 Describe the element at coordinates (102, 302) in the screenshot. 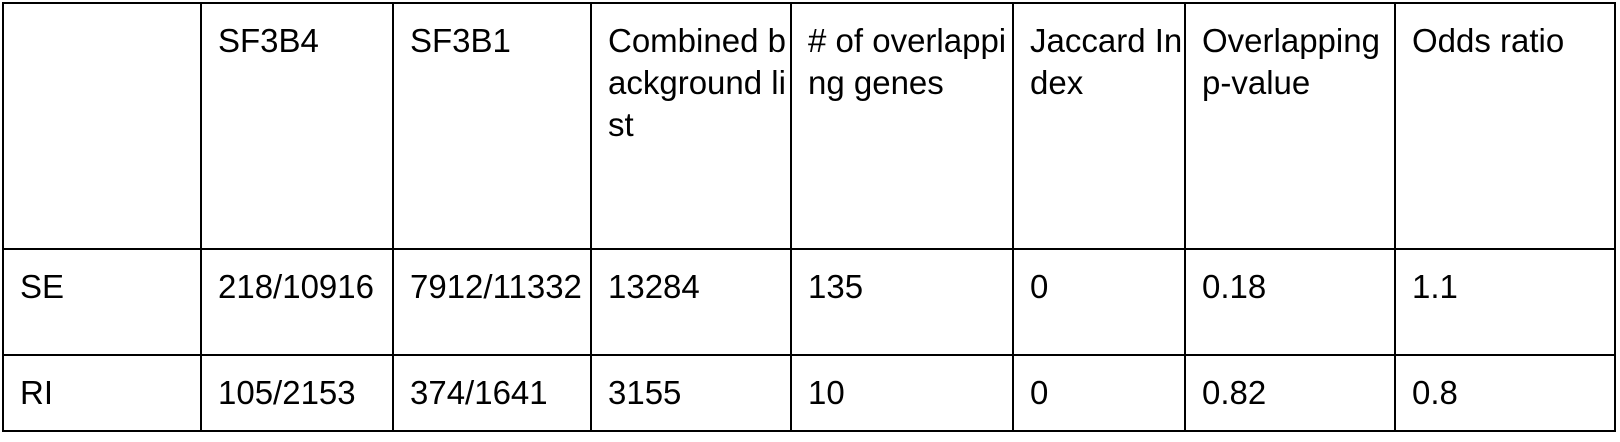

I see `row-label: SE` at that location.